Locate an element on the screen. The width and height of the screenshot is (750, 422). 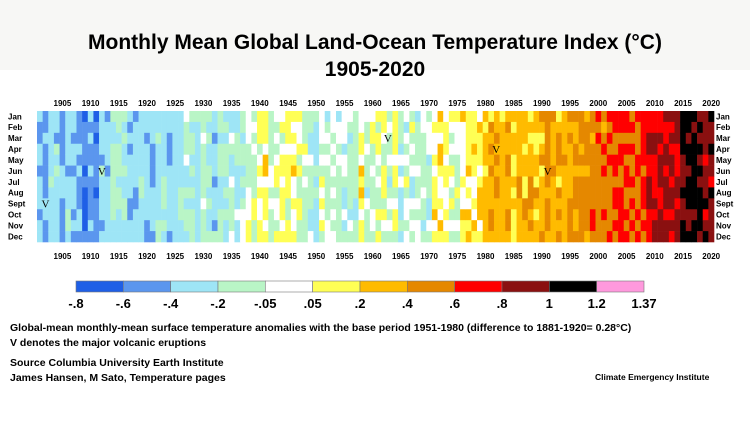
legend-tick-label: .8 is located at coordinates (502, 303).